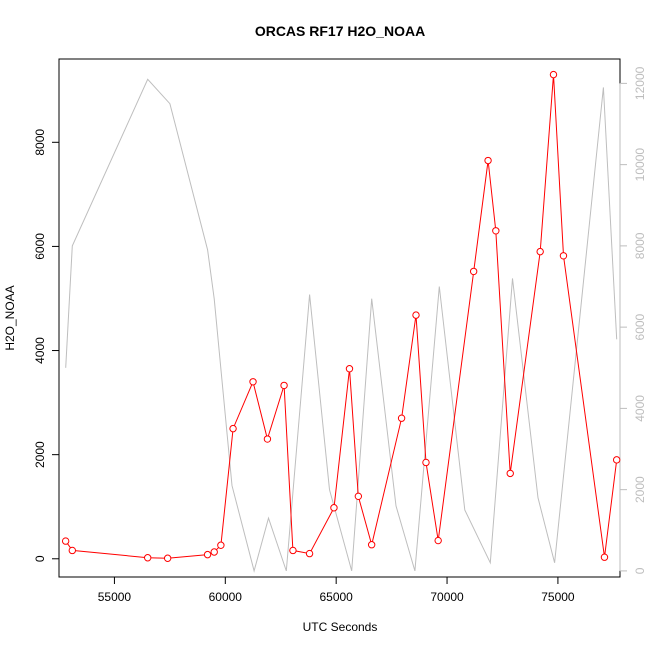 This screenshot has width=650, height=650. I want to click on x-tick-label: 65000, so click(336, 597).